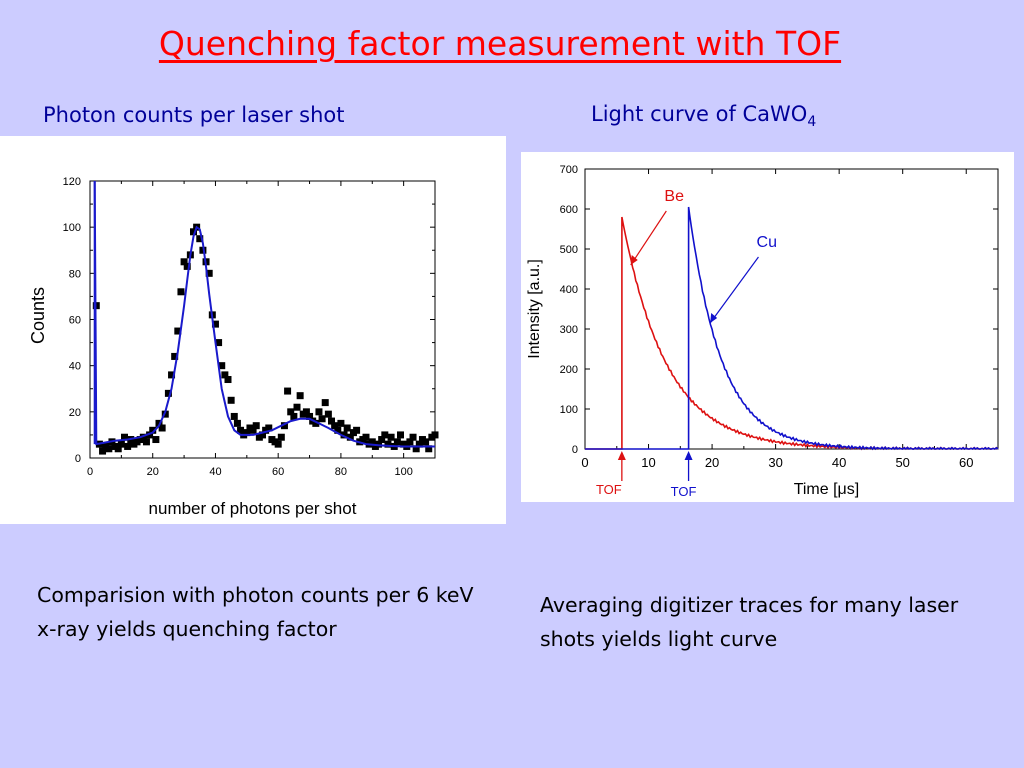  I want to click on y-tick-label: 20, so click(75, 413).